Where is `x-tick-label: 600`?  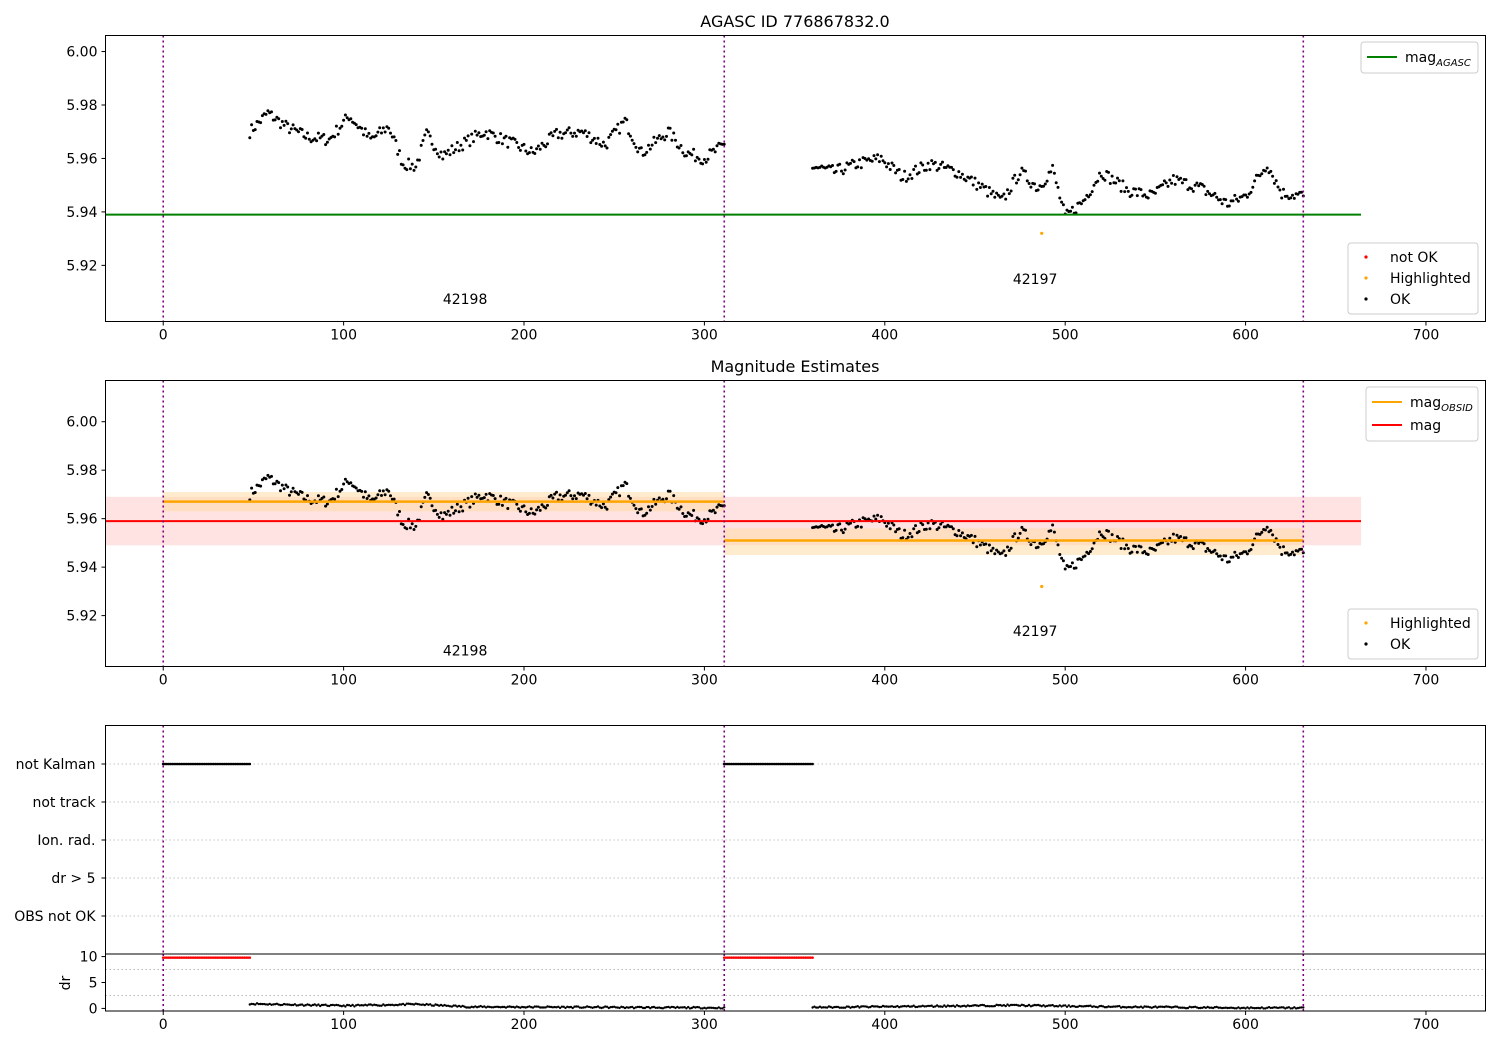
x-tick-label: 600 is located at coordinates (1245, 681).